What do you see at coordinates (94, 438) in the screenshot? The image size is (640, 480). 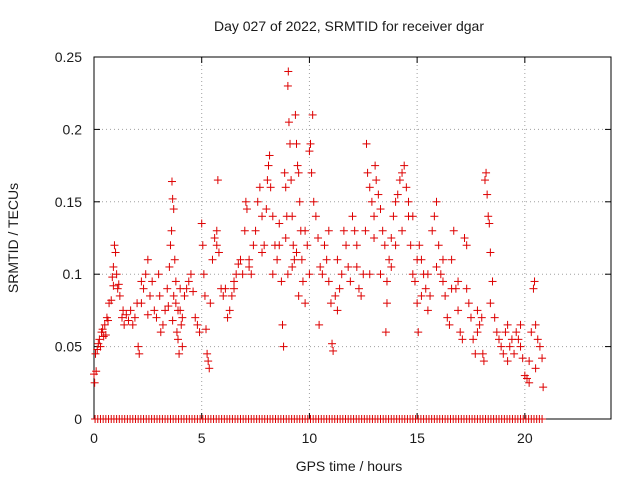 I see `x-tick-label: 0` at bounding box center [94, 438].